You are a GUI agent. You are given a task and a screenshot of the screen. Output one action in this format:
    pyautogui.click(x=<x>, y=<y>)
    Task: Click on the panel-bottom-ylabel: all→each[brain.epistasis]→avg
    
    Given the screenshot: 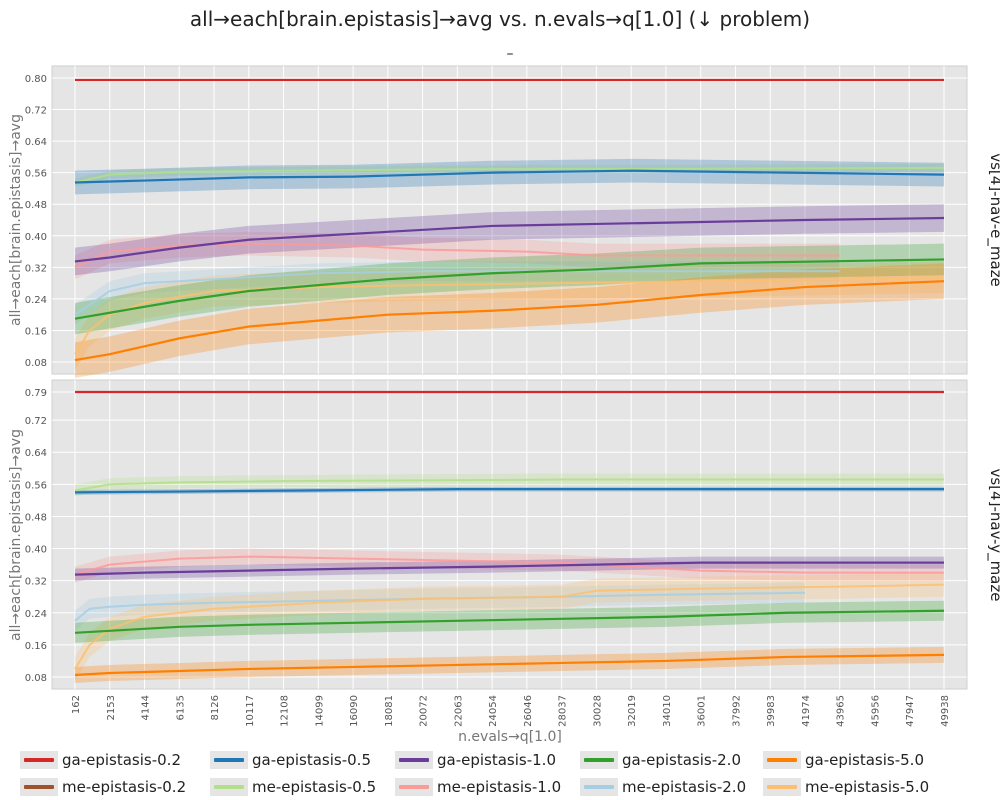 What is the action you would take?
    pyautogui.click(x=16, y=535)
    